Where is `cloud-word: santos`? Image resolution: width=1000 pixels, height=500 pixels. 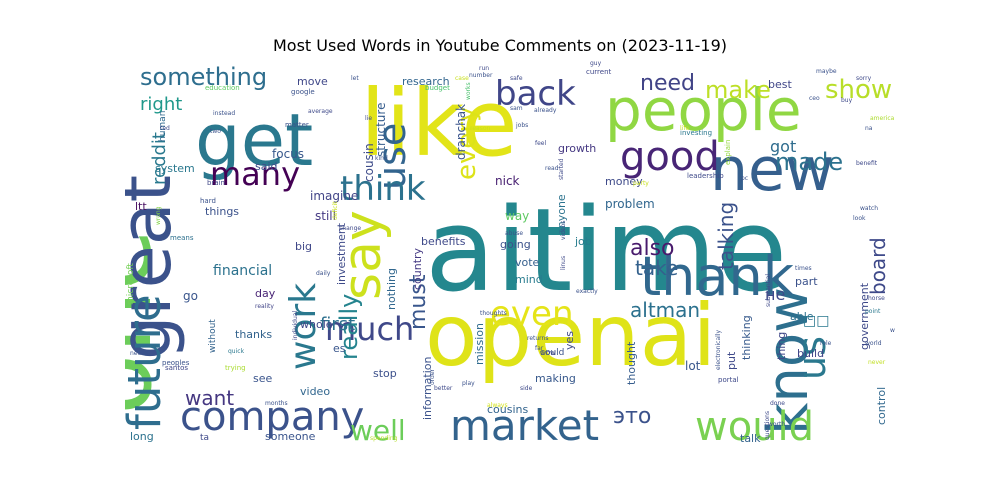
cloud-word: santos is located at coordinates (176, 368).